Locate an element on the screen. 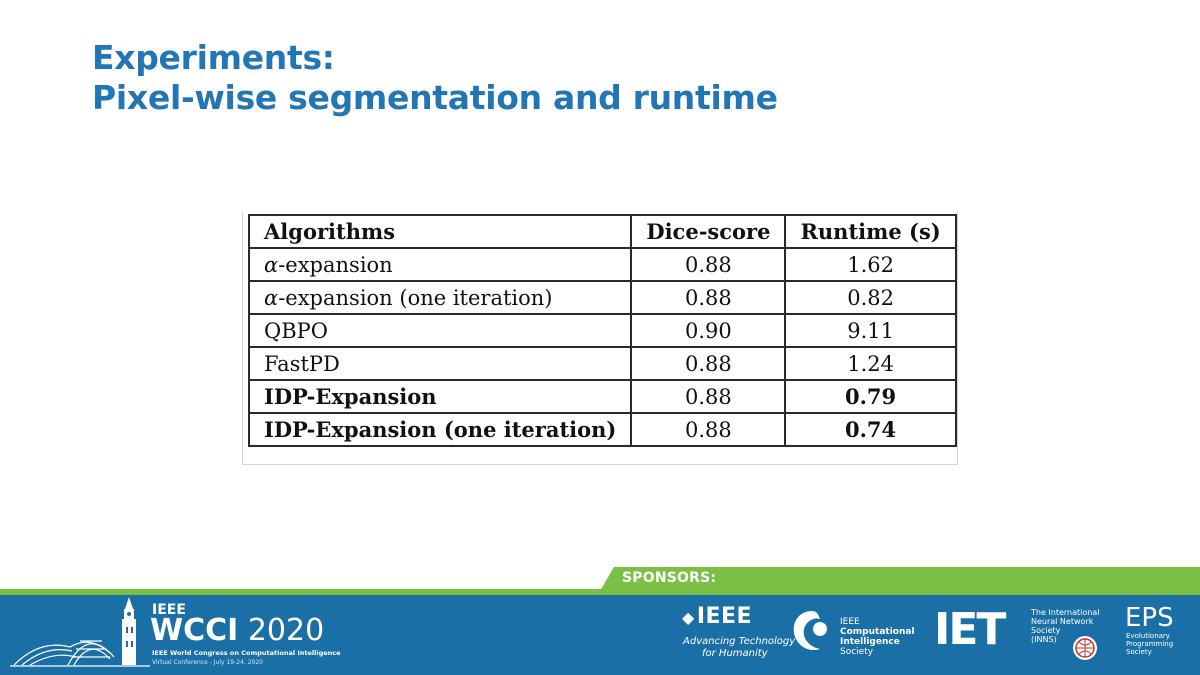 Image resolution: width=1200 pixels, height=675 pixels. cis-text: IEEE Computational Intelligence Society is located at coordinates (877, 637).